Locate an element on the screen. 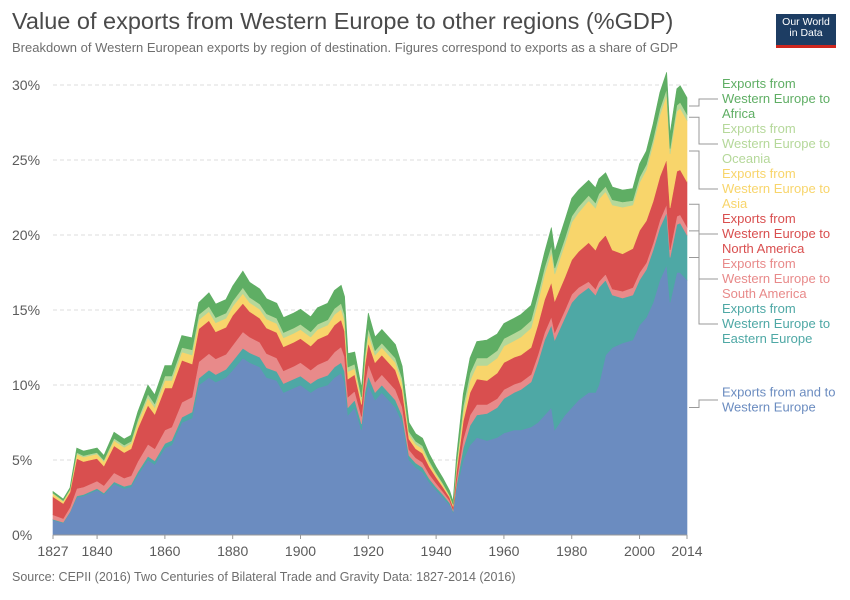 The width and height of the screenshot is (850, 600). legend-label-5: Exports from Western Europe to Oceania is located at coordinates (776, 143).